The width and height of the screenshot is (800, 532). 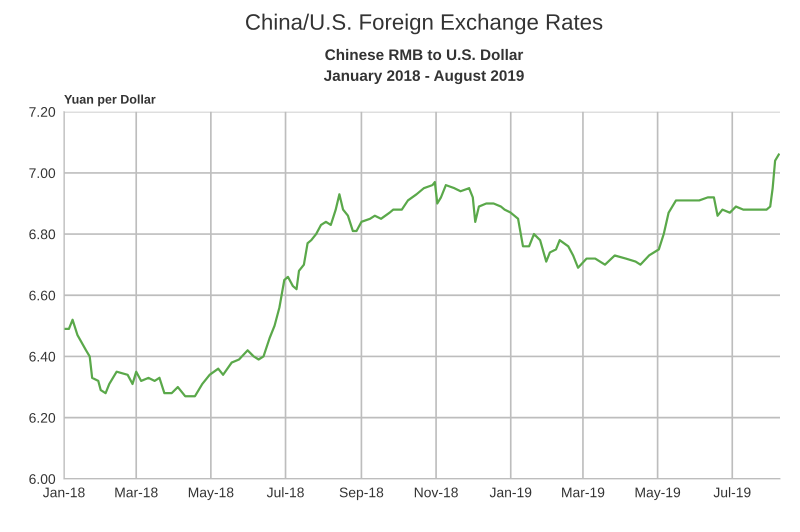 What do you see at coordinates (110, 100) in the screenshot?
I see `y-axis-title: Yuan per Dollar` at bounding box center [110, 100].